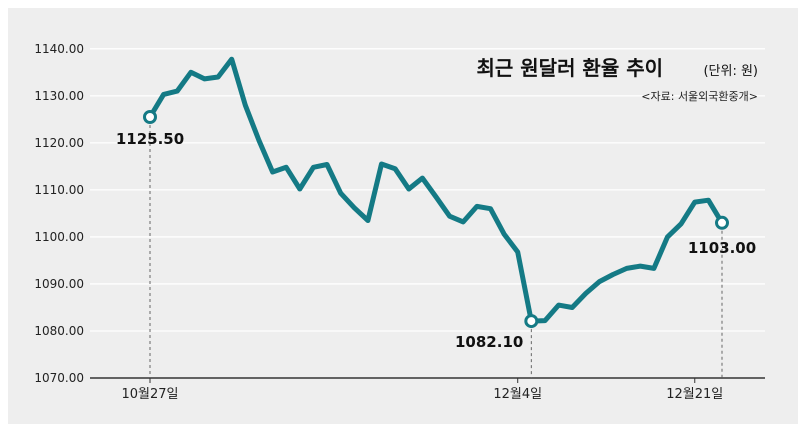  What do you see at coordinates (59, 378) in the screenshot?
I see `y-tick-label: 1070.00` at bounding box center [59, 378].